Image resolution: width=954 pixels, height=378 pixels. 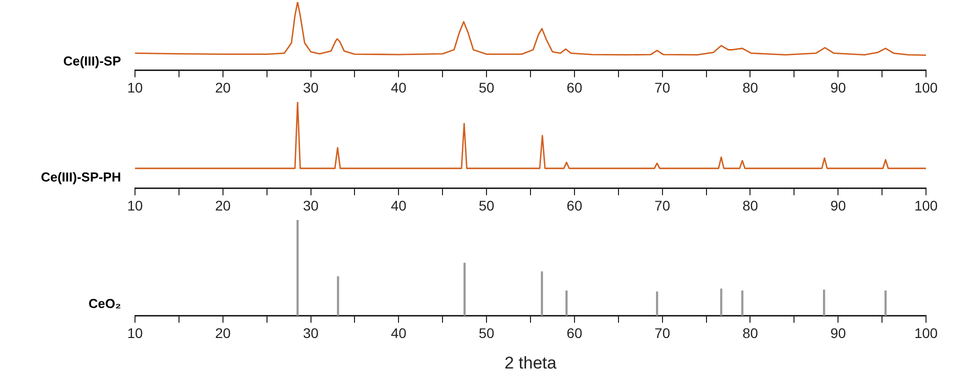 I want to click on text: CeO₂, so click(x=105, y=303).